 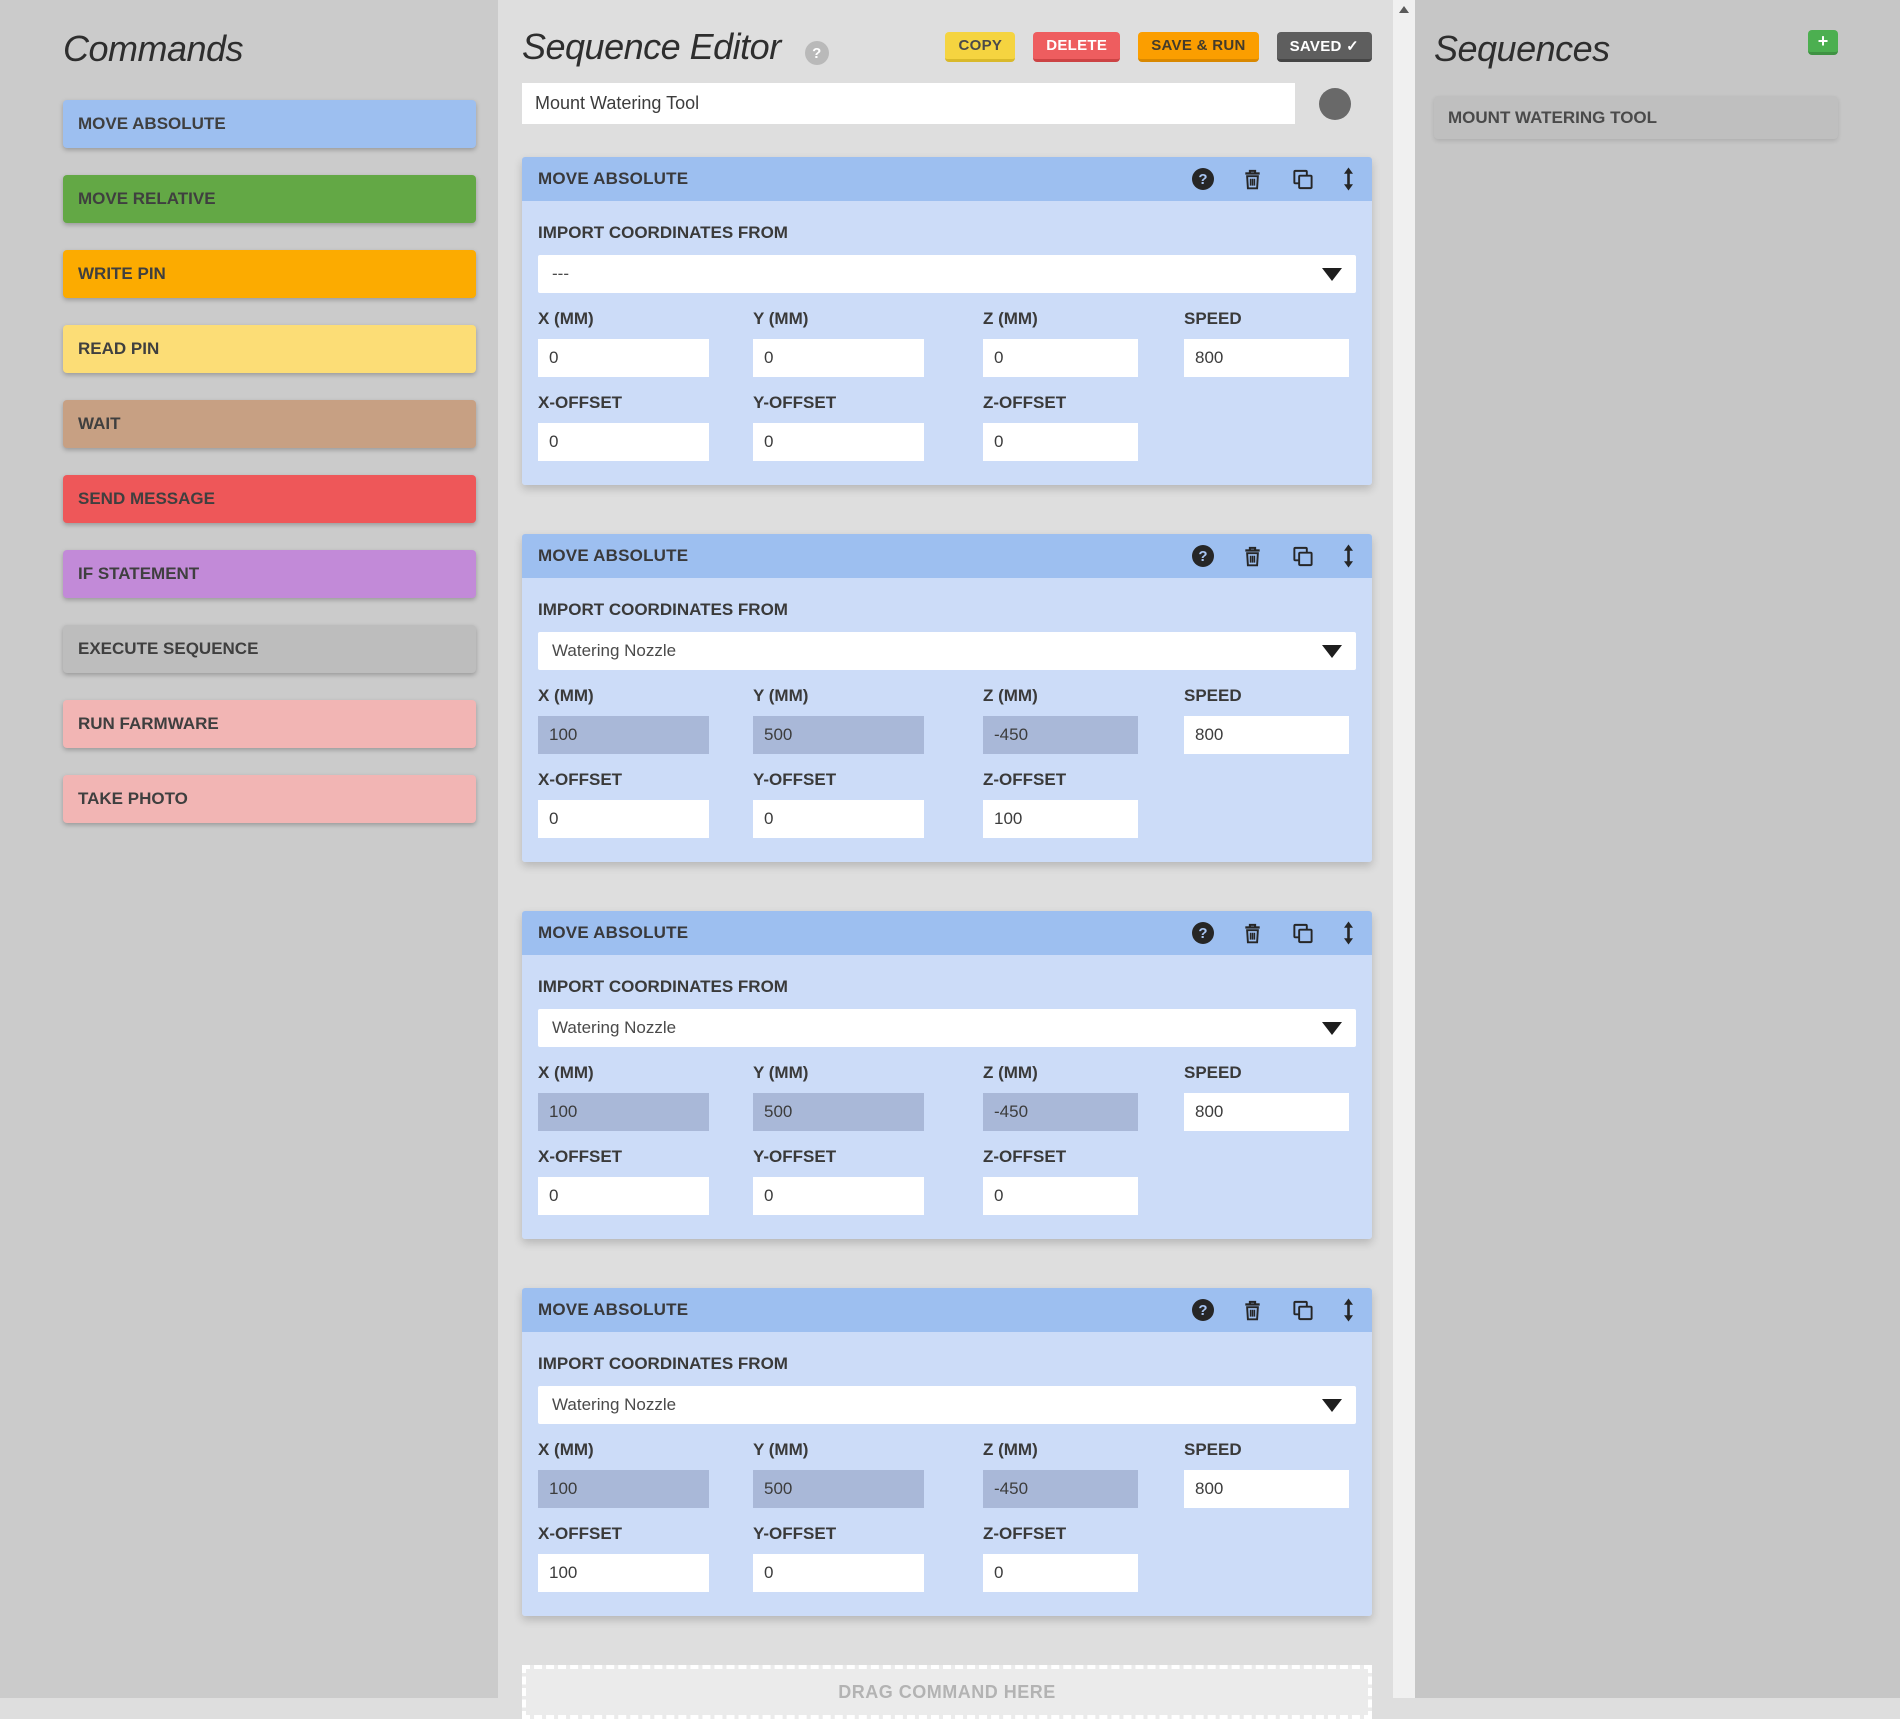 I want to click on command-button: EXECUTE SEQUENCE, so click(x=269, y=649).